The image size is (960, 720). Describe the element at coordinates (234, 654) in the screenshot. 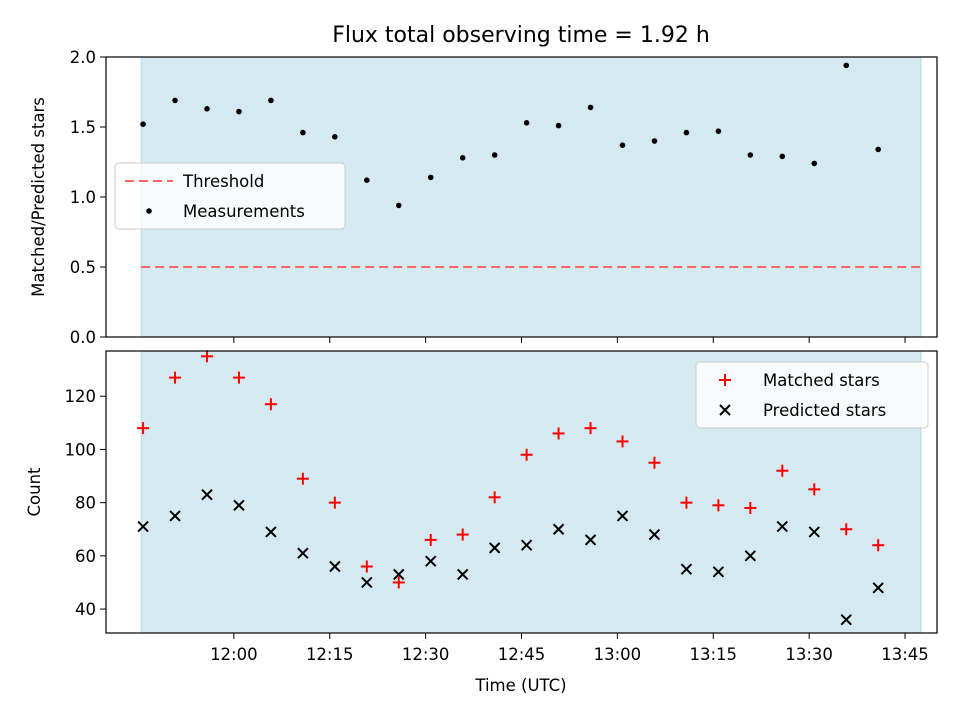

I see `x-tick-label: 12:00` at that location.